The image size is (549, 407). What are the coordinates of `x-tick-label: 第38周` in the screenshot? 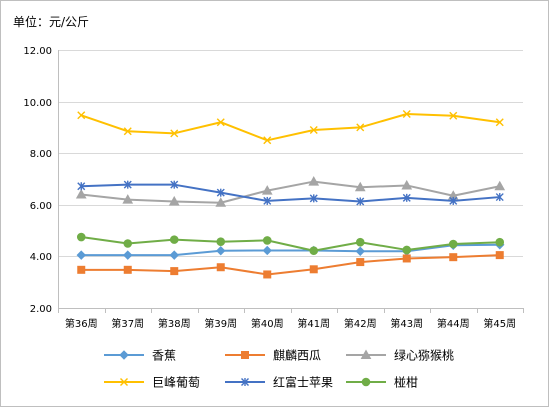 It's located at (174, 323).